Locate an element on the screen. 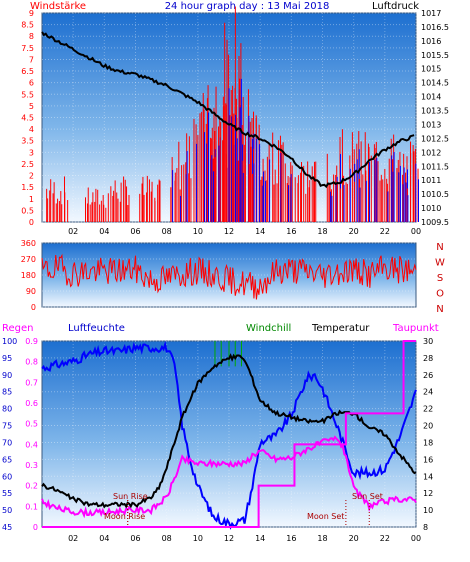 The height and width of the screenshot is (562, 470). sun-set-label: Sun Set is located at coordinates (367, 496).